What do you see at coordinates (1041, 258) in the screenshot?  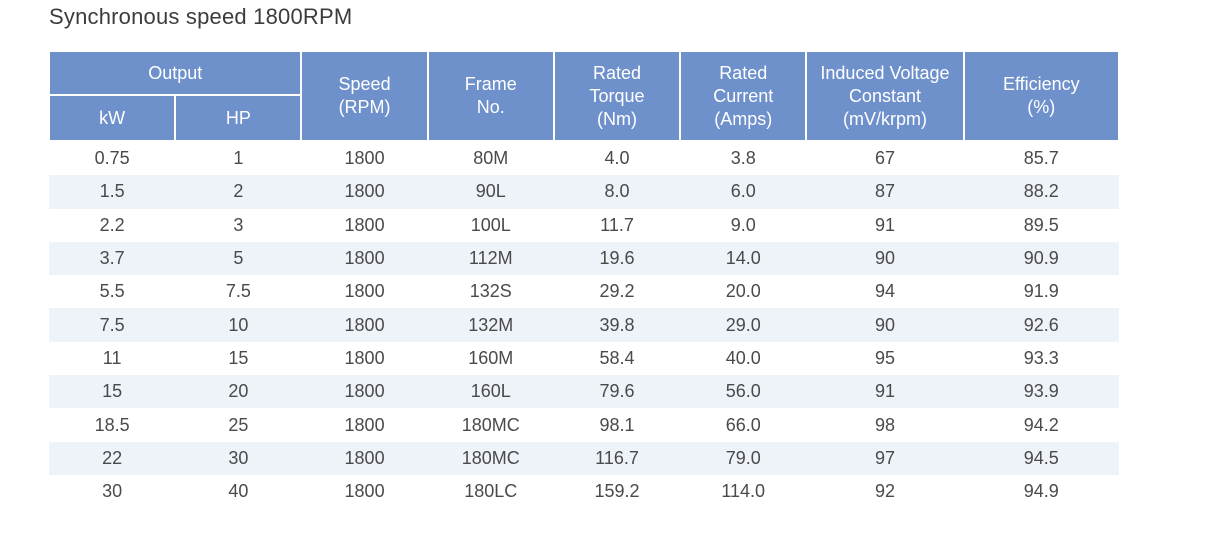 I see `cell-efficiency: 90.9` at bounding box center [1041, 258].